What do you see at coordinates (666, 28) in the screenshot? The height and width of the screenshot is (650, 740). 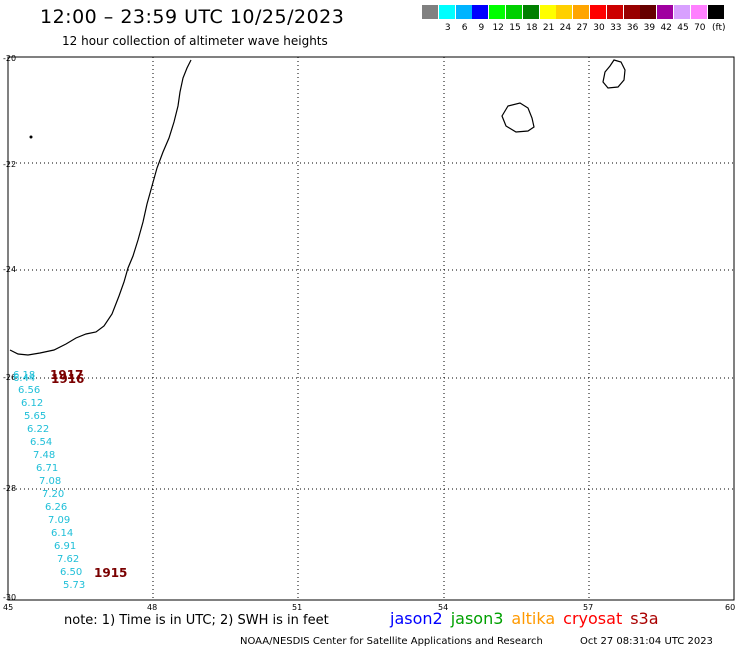 I see `scale-tick-label: 42` at bounding box center [666, 28].